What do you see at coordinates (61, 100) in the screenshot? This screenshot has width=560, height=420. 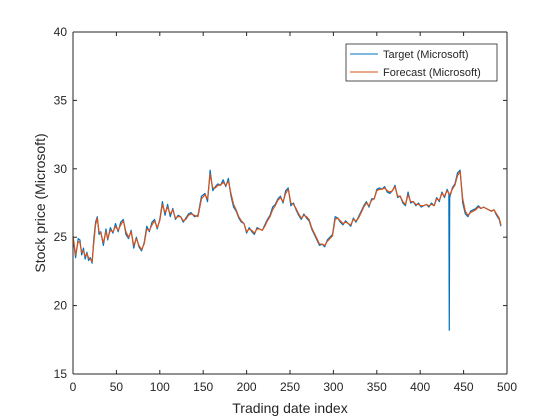 I see `y-tick-label: 35` at bounding box center [61, 100].